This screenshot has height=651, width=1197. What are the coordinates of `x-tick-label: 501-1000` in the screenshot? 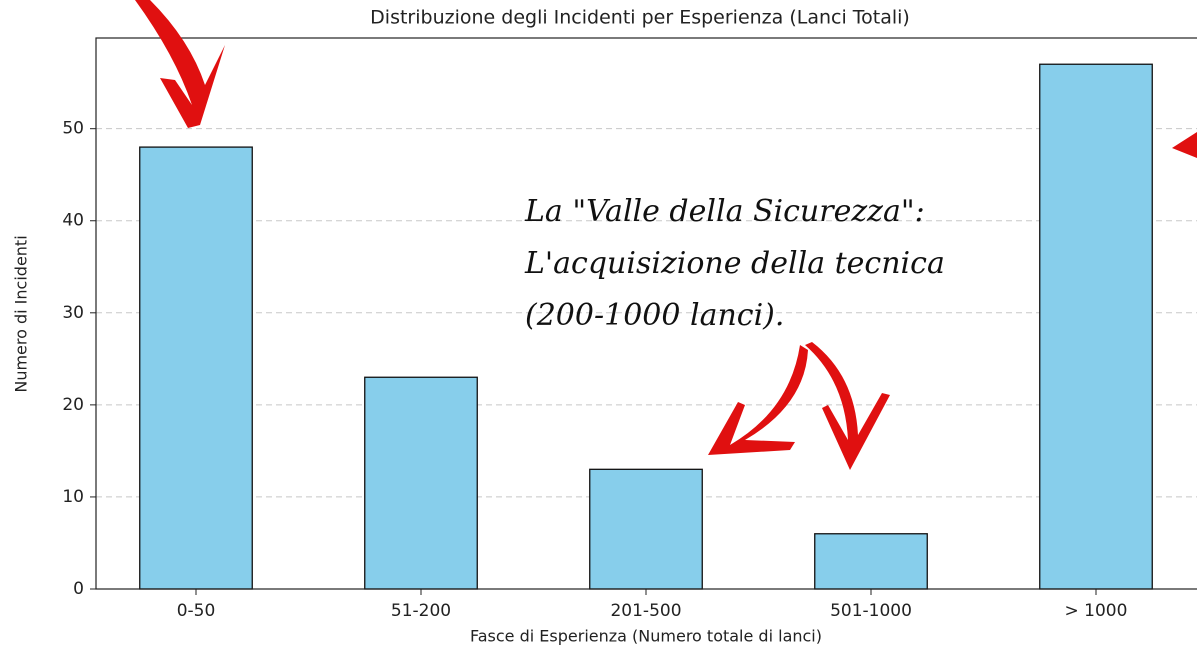 It's located at (871, 611).